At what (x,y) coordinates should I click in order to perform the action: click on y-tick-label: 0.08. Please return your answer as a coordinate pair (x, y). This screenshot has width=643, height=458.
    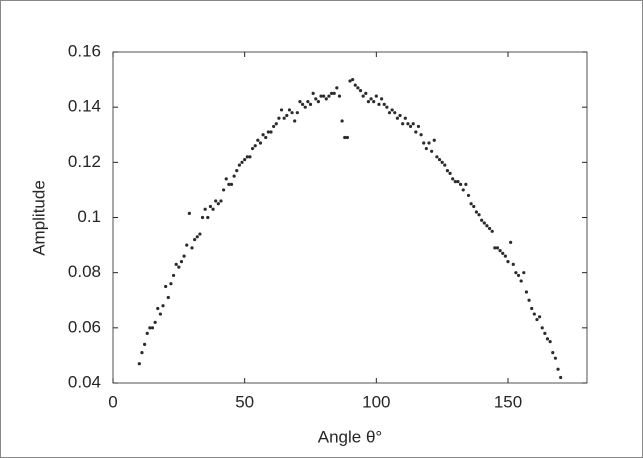
    Looking at the image, I should click on (84, 271).